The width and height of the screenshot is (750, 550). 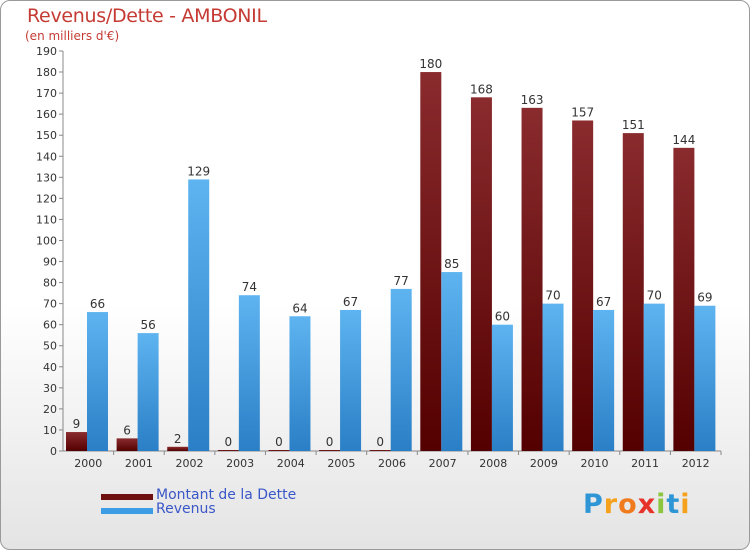 I want to click on y-tick-label: 180, so click(x=46, y=72).